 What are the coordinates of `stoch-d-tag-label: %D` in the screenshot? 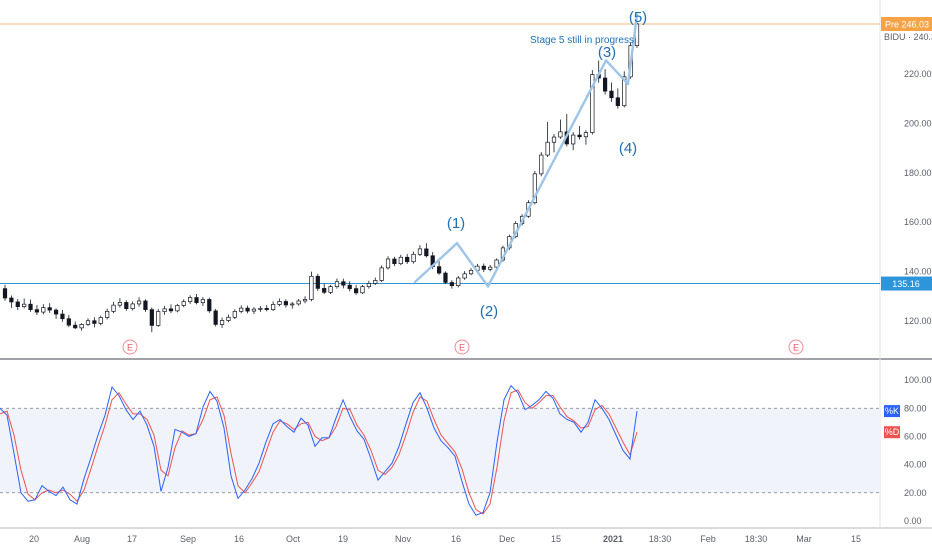 It's located at (892, 432).